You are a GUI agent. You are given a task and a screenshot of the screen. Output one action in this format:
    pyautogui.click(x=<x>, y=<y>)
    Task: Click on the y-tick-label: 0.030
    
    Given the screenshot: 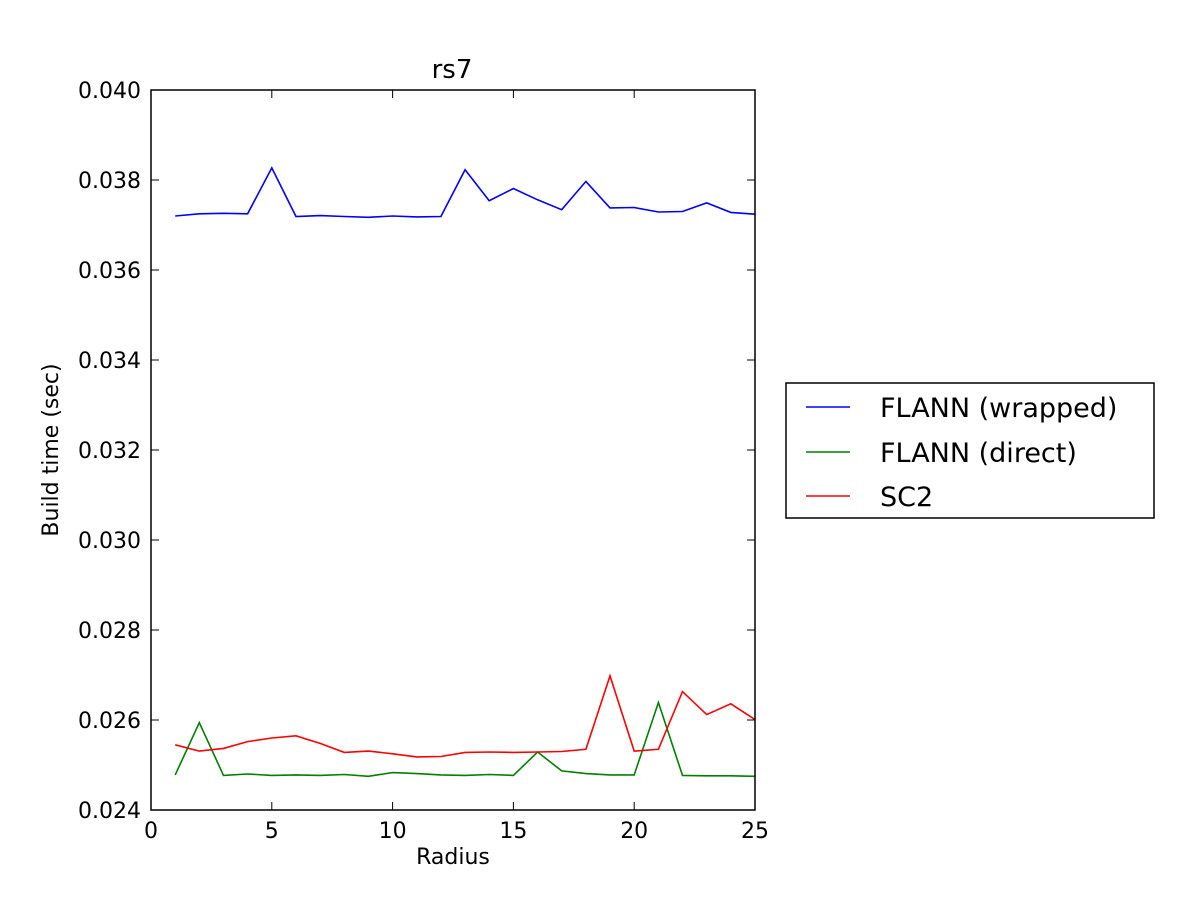 What is the action you would take?
    pyautogui.click(x=109, y=541)
    